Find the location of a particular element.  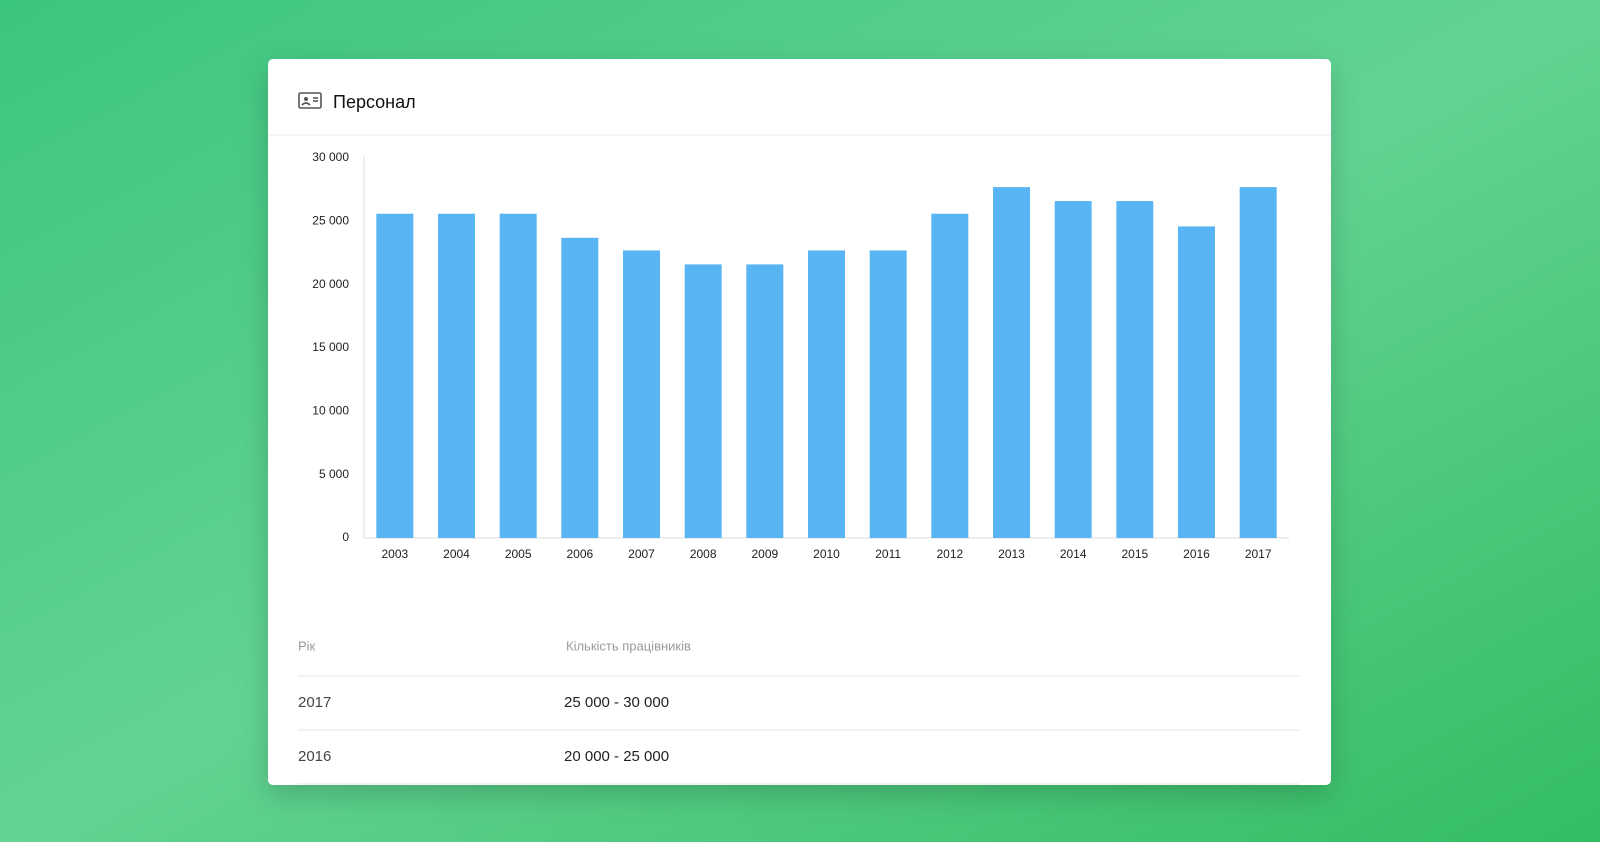

x-tick-label: 2017 is located at coordinates (1258, 554).